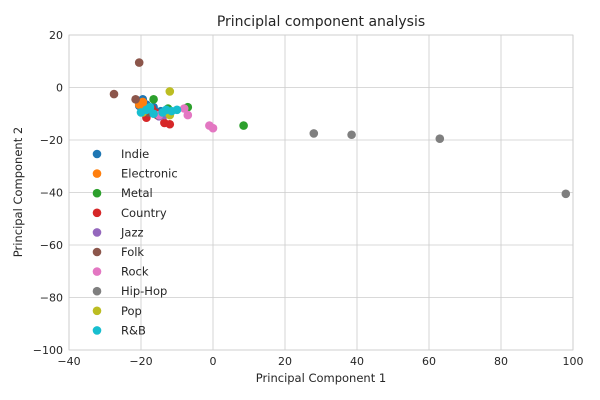 This screenshot has height=400, width=600. What do you see at coordinates (97, 271) in the screenshot?
I see `legend-marker-rock` at bounding box center [97, 271].